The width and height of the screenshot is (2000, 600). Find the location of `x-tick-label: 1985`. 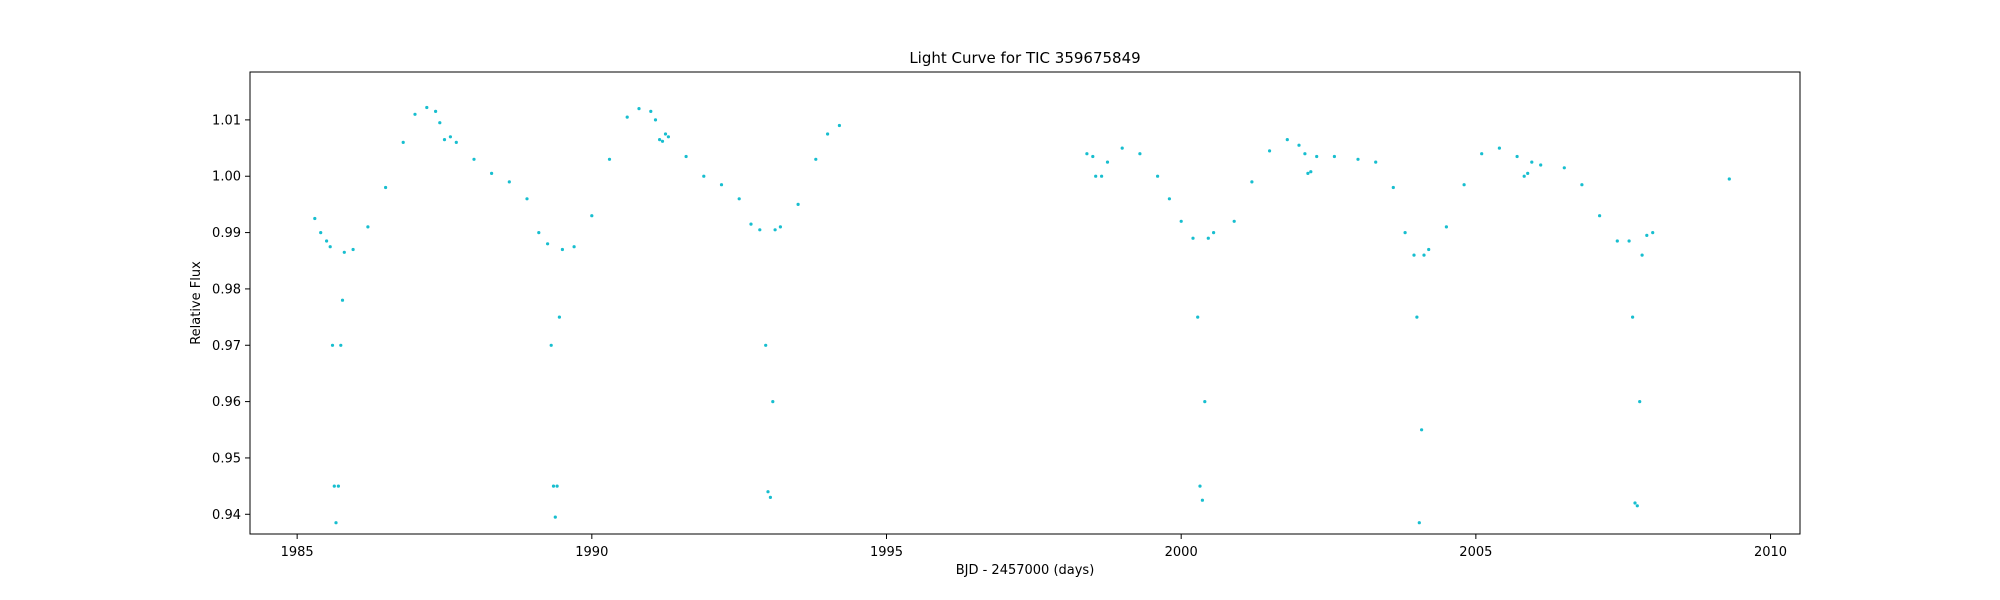

x-tick-label: 1985 is located at coordinates (297, 552).